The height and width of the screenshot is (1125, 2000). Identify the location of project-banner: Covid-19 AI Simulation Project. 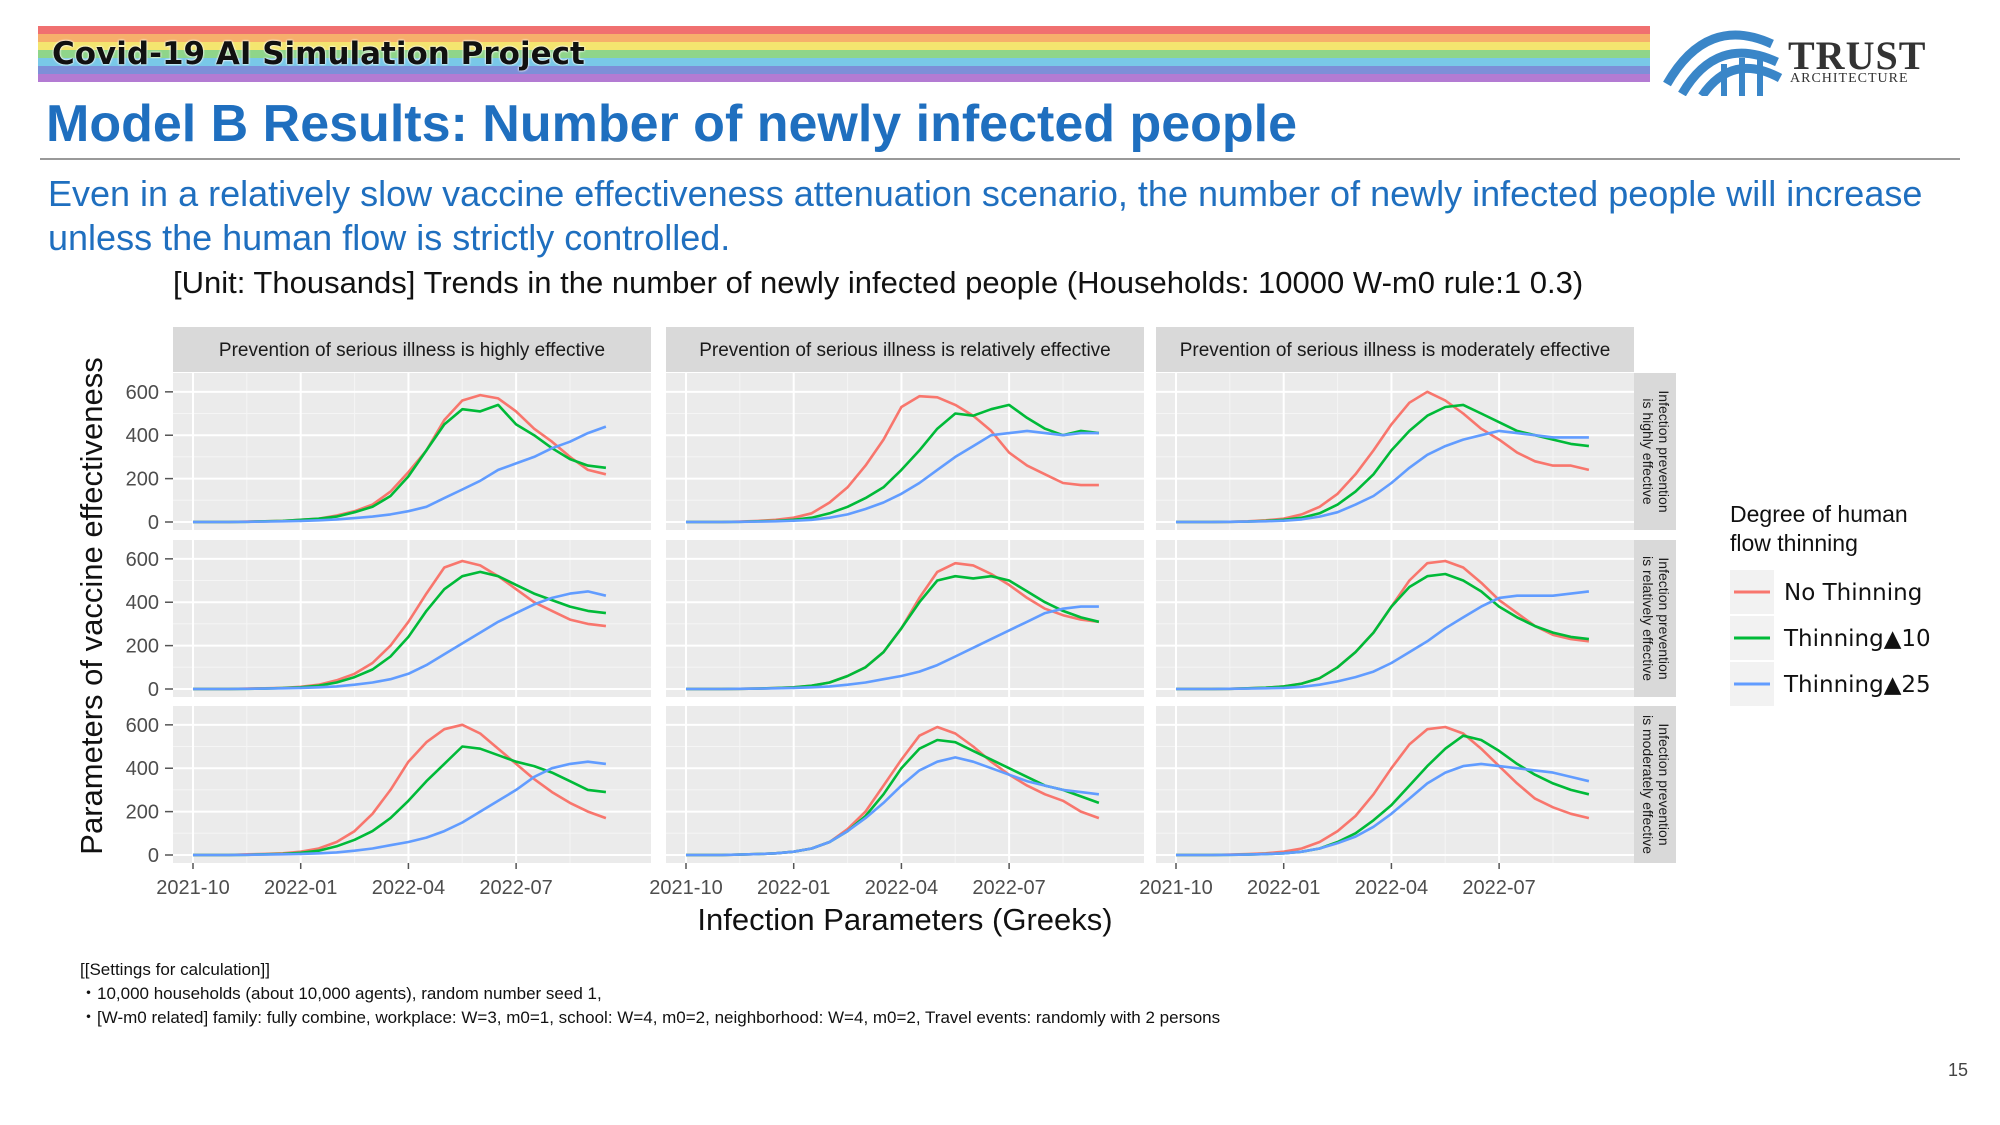
(318, 54).